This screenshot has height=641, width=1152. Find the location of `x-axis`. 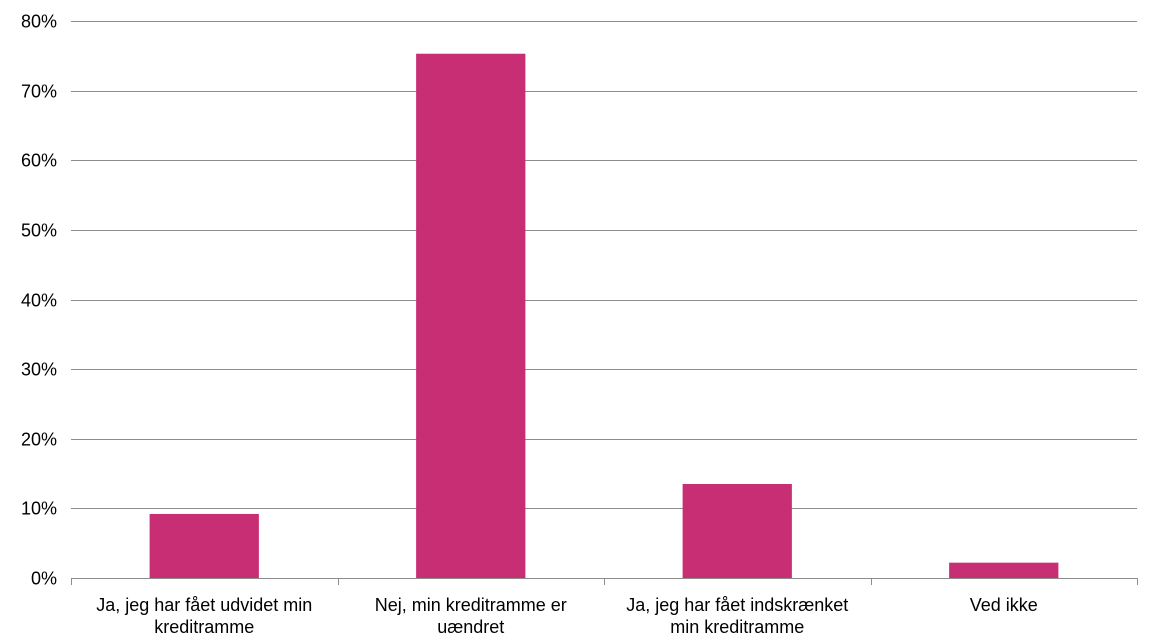

x-axis is located at coordinates (604, 581).